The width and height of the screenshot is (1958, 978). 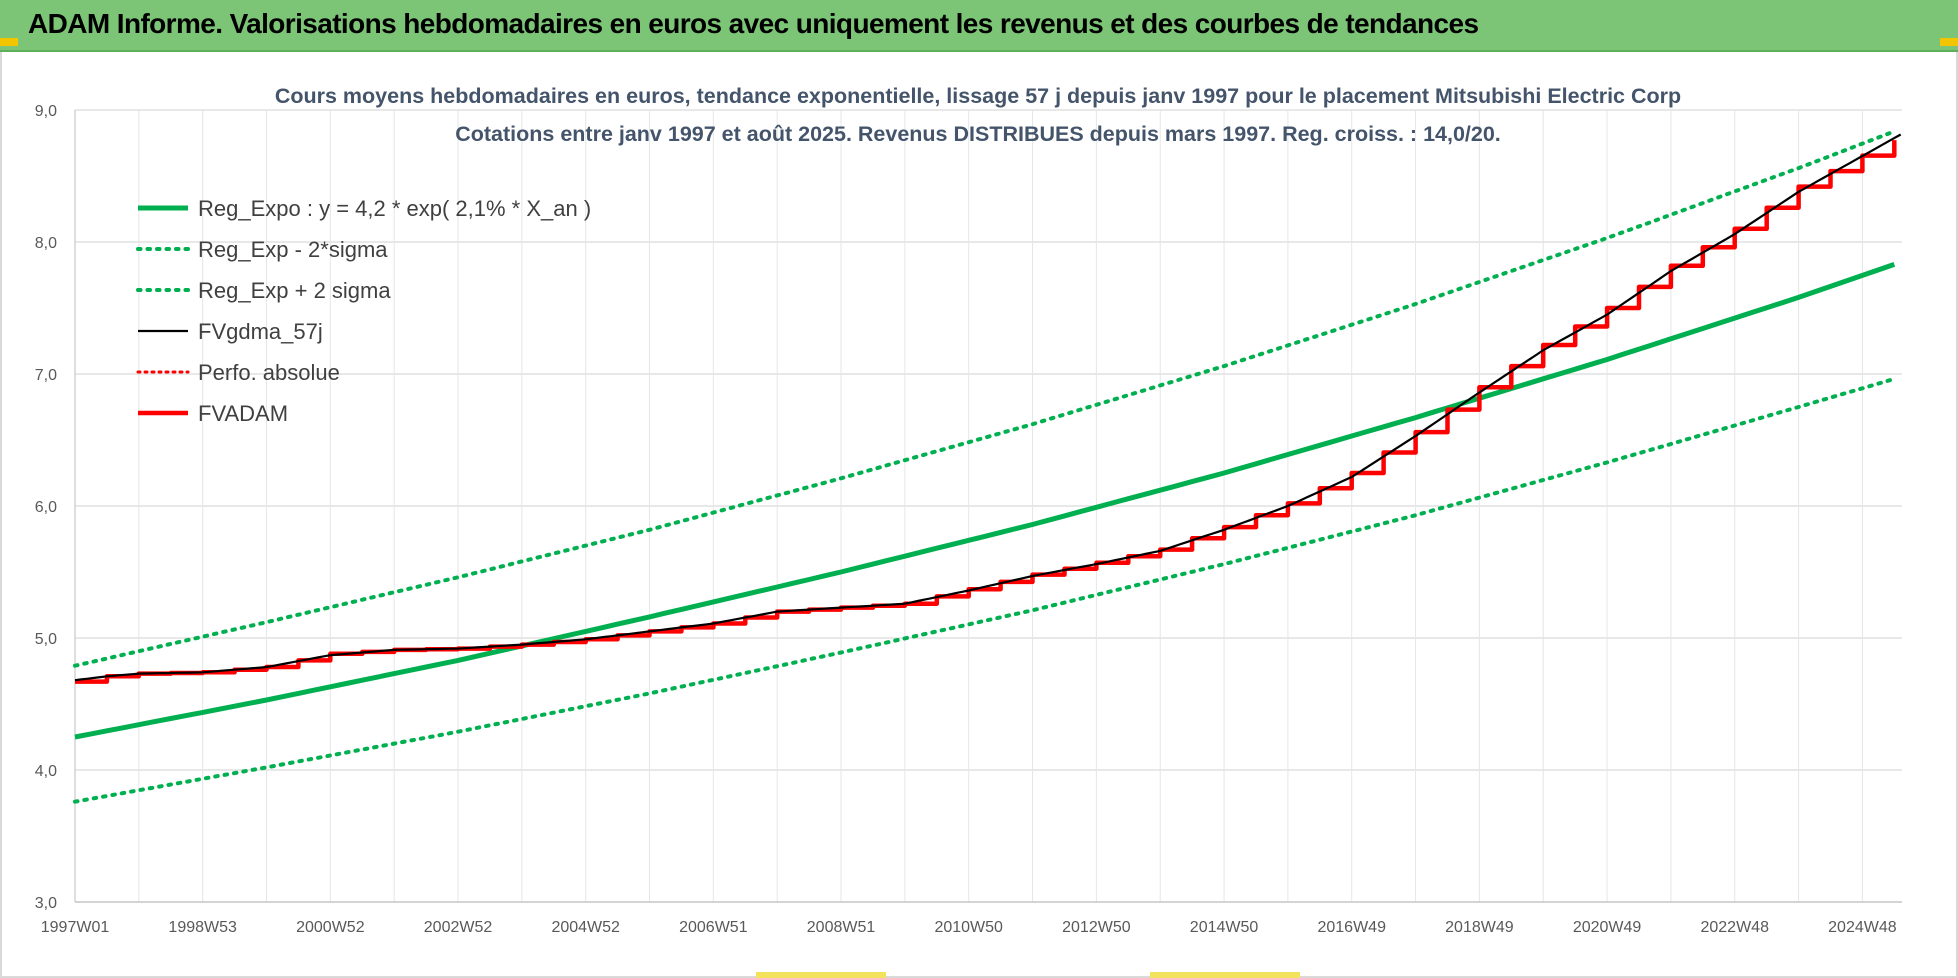 What do you see at coordinates (458, 927) in the screenshot?
I see `x-tick-label: 2002W52` at bounding box center [458, 927].